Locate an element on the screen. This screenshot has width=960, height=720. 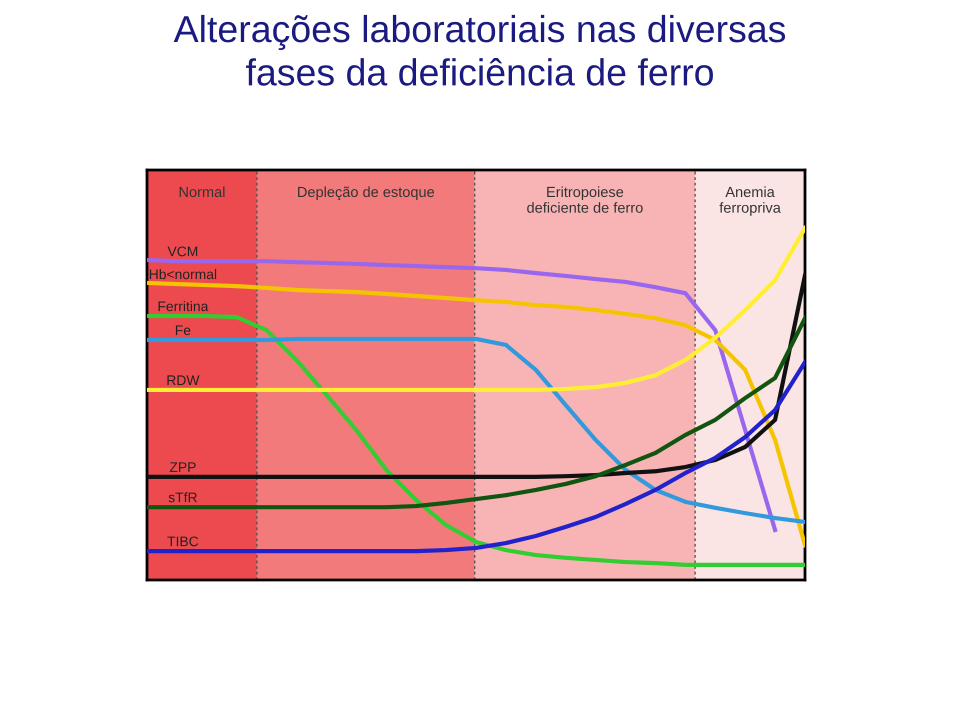
chart-title: Alterações laboratoriais nas diversas fases da deficiência de ferro is located at coordinates (480, 50).